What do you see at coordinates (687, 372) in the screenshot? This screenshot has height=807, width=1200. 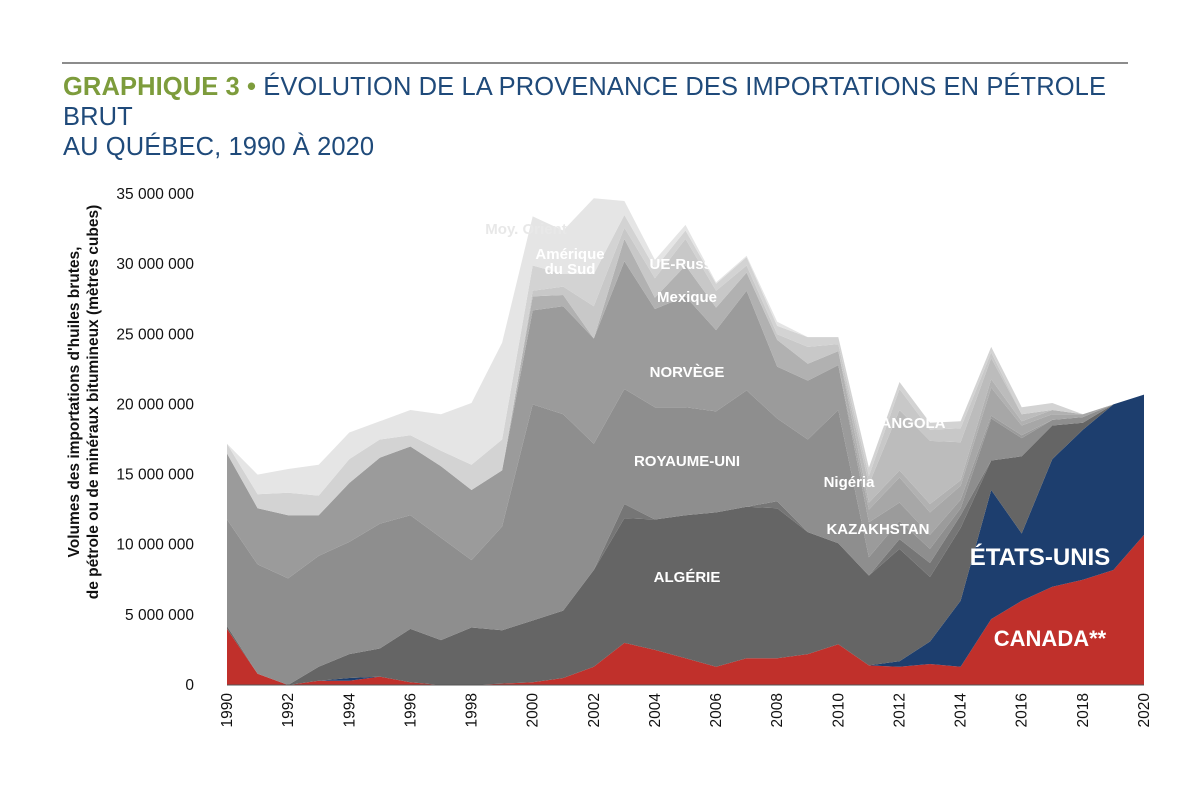 I see `label-norvege: NORVÈGE` at bounding box center [687, 372].